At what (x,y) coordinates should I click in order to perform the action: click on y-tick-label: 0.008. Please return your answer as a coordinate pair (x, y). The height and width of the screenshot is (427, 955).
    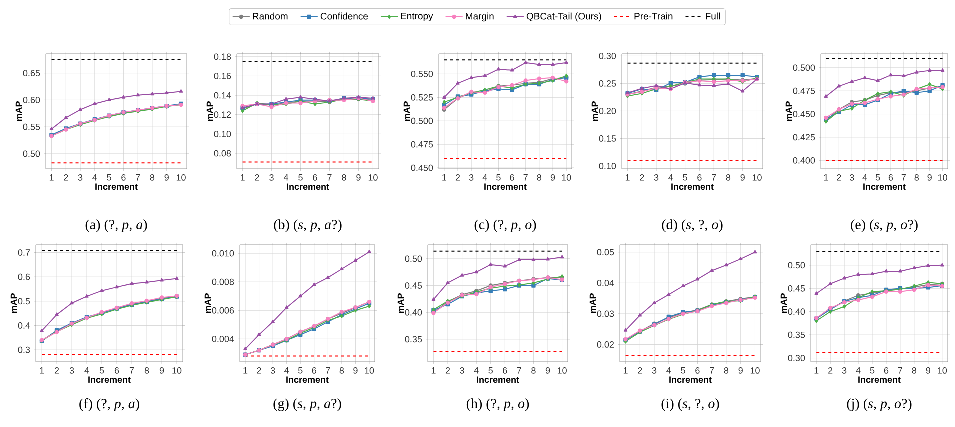
    Looking at the image, I should click on (223, 282).